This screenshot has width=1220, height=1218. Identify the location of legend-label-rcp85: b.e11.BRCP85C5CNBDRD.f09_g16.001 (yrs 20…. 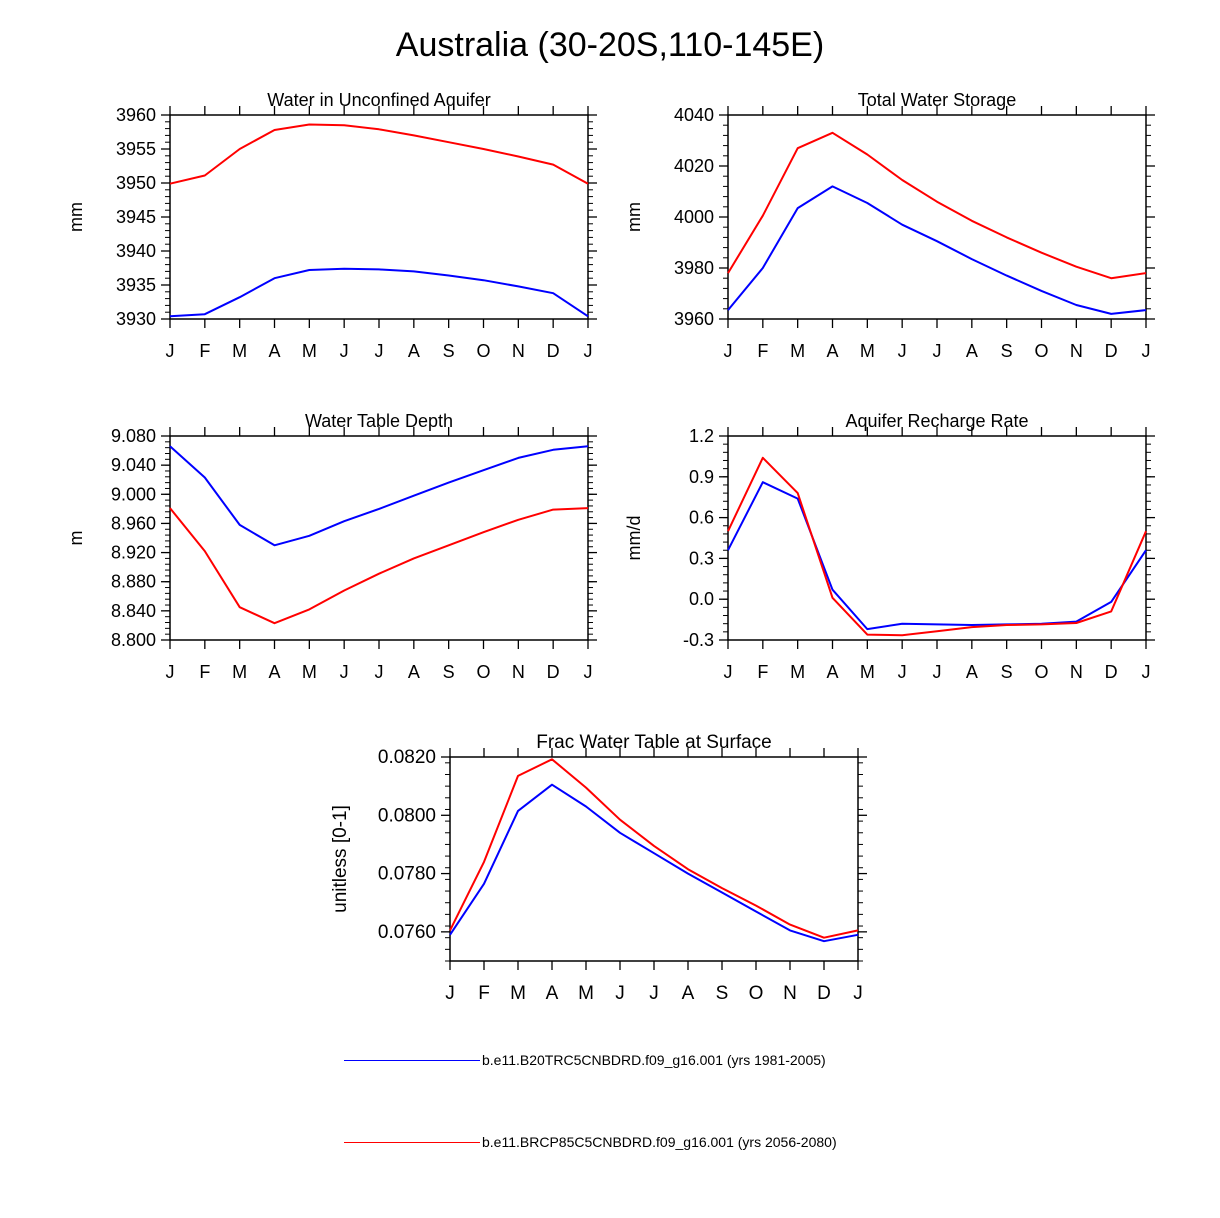
(659, 1142).